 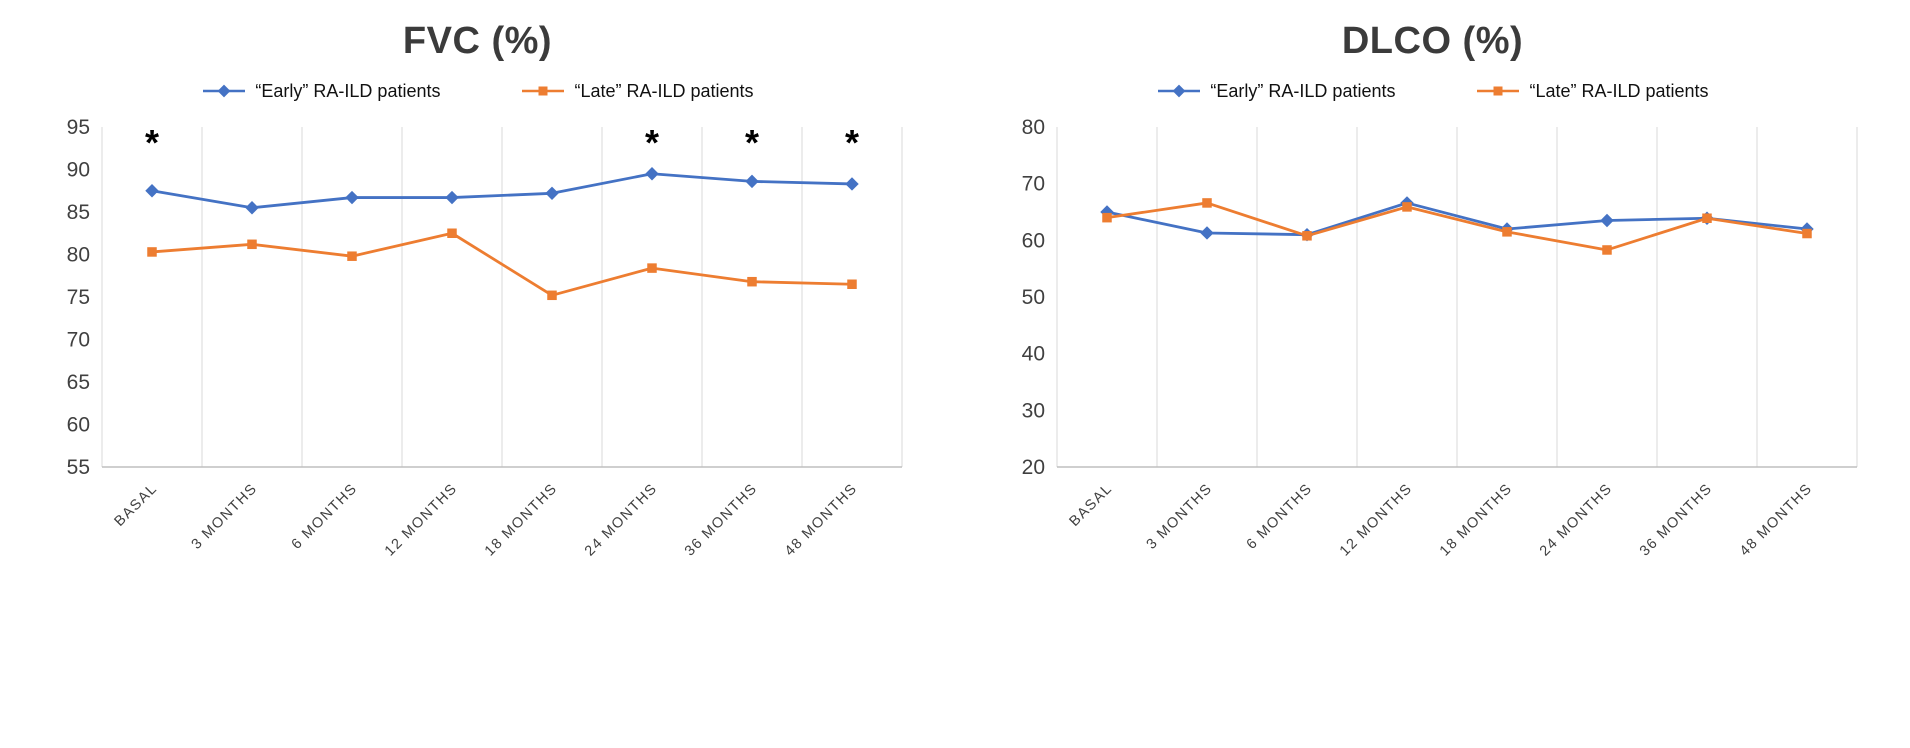 I want to click on y-axis-tick-labels: 55 60 65 70 75 80 85 90 95, so click(x=77, y=297).